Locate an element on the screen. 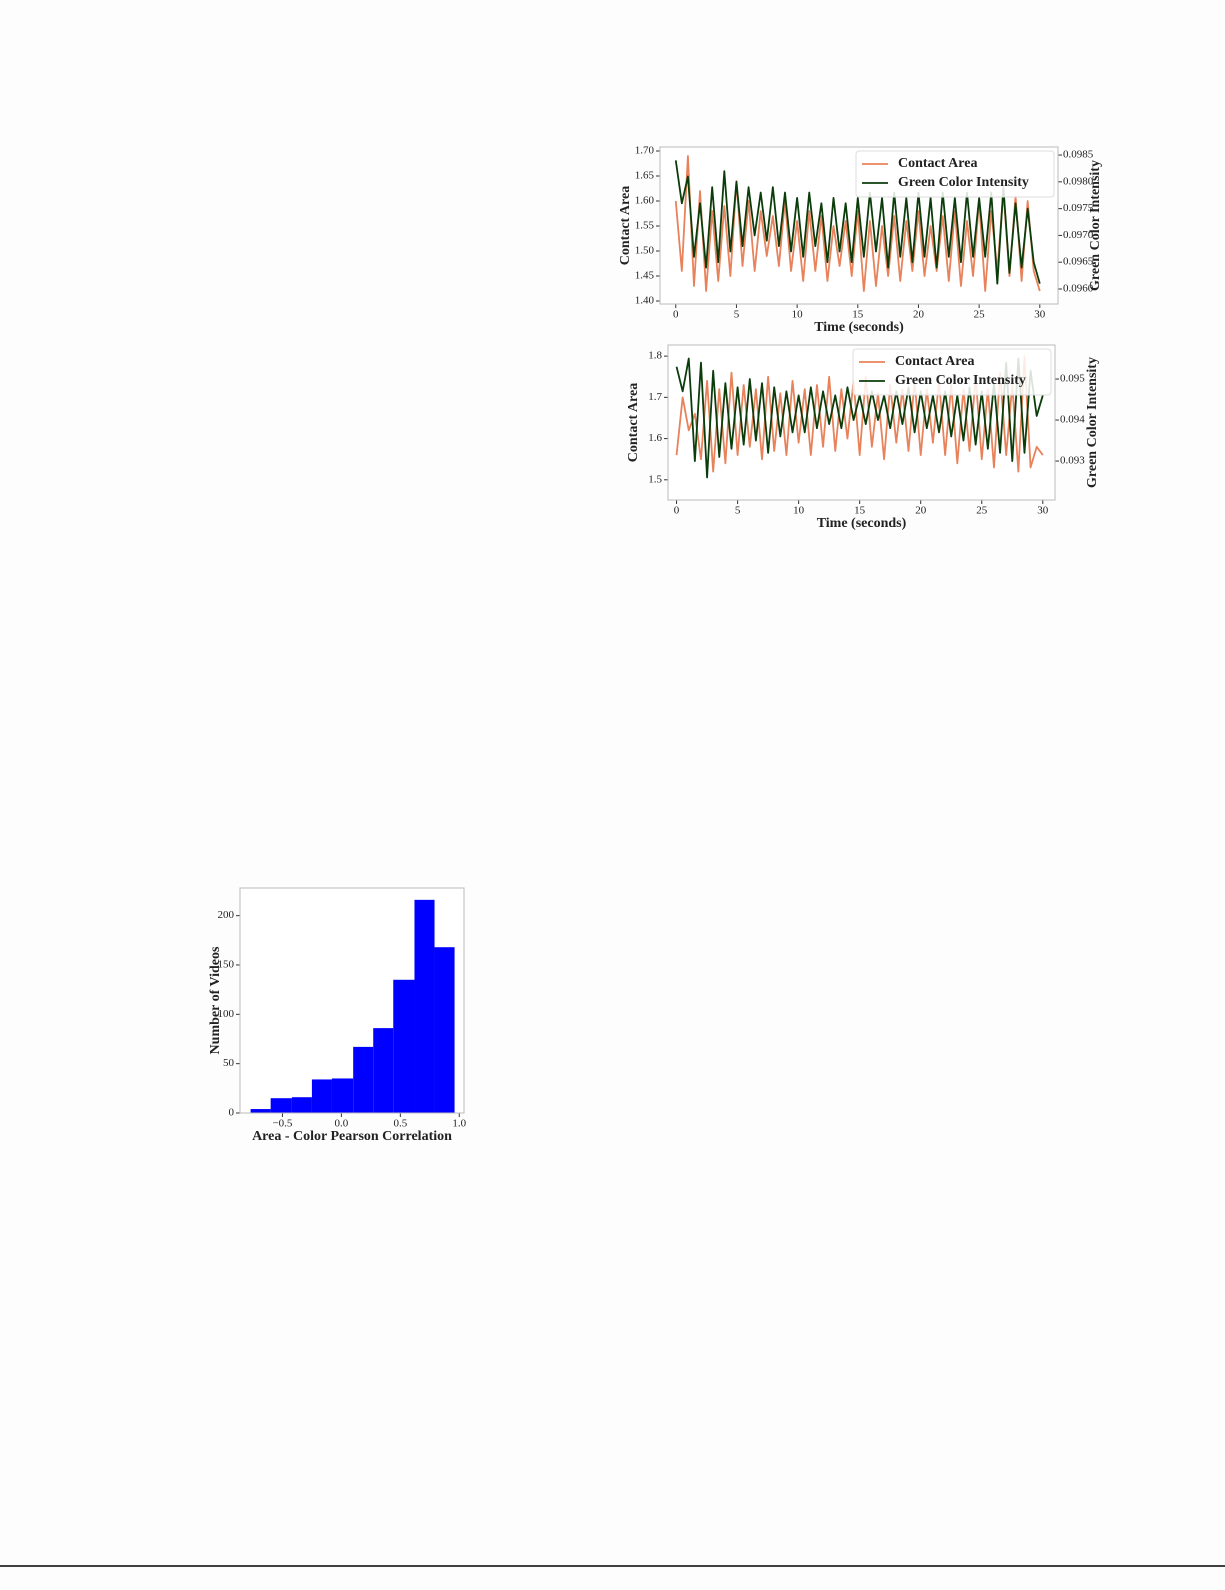  y-tick-label: 1.65 is located at coordinates (645, 176).